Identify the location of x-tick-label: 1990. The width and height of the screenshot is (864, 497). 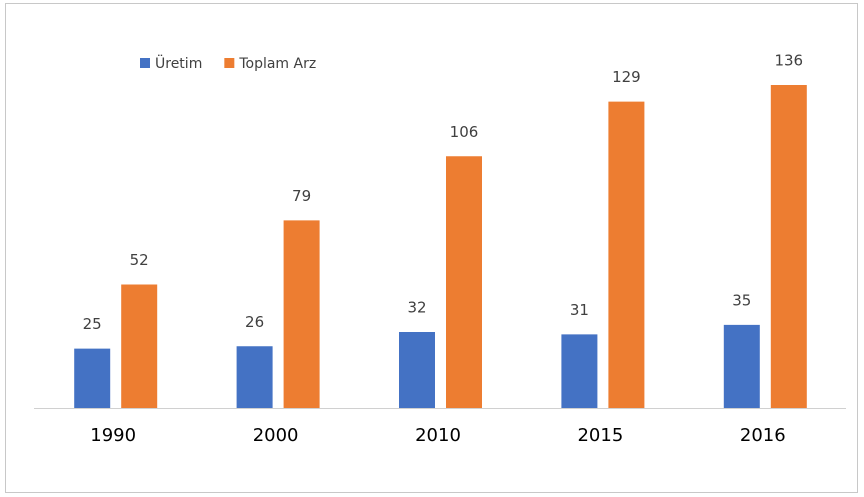
(113, 435).